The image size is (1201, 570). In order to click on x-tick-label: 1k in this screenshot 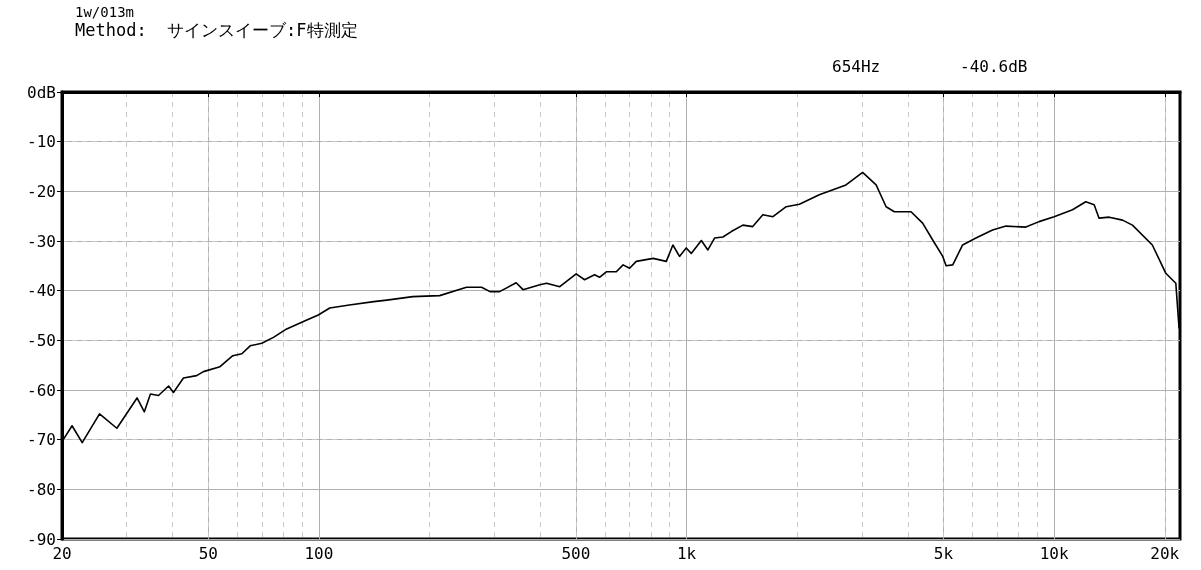, I will do `click(686, 553)`.